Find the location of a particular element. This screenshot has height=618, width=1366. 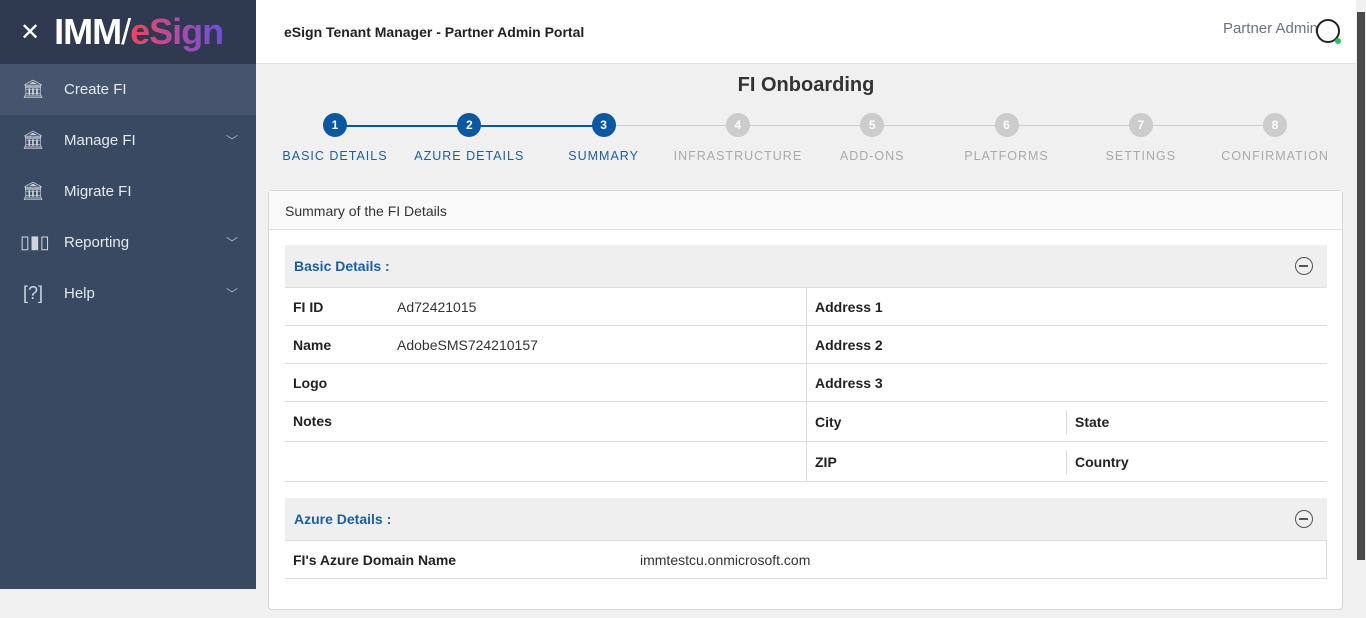

step-2: 2 AZURE DETAILS is located at coordinates (469, 138).